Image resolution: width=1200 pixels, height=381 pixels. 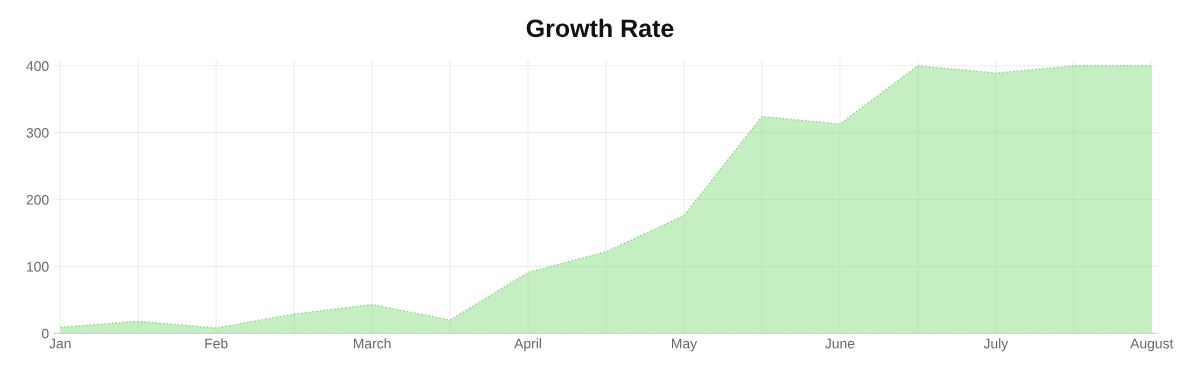 What do you see at coordinates (38, 266) in the screenshot?
I see `y-tick-label: 100` at bounding box center [38, 266].